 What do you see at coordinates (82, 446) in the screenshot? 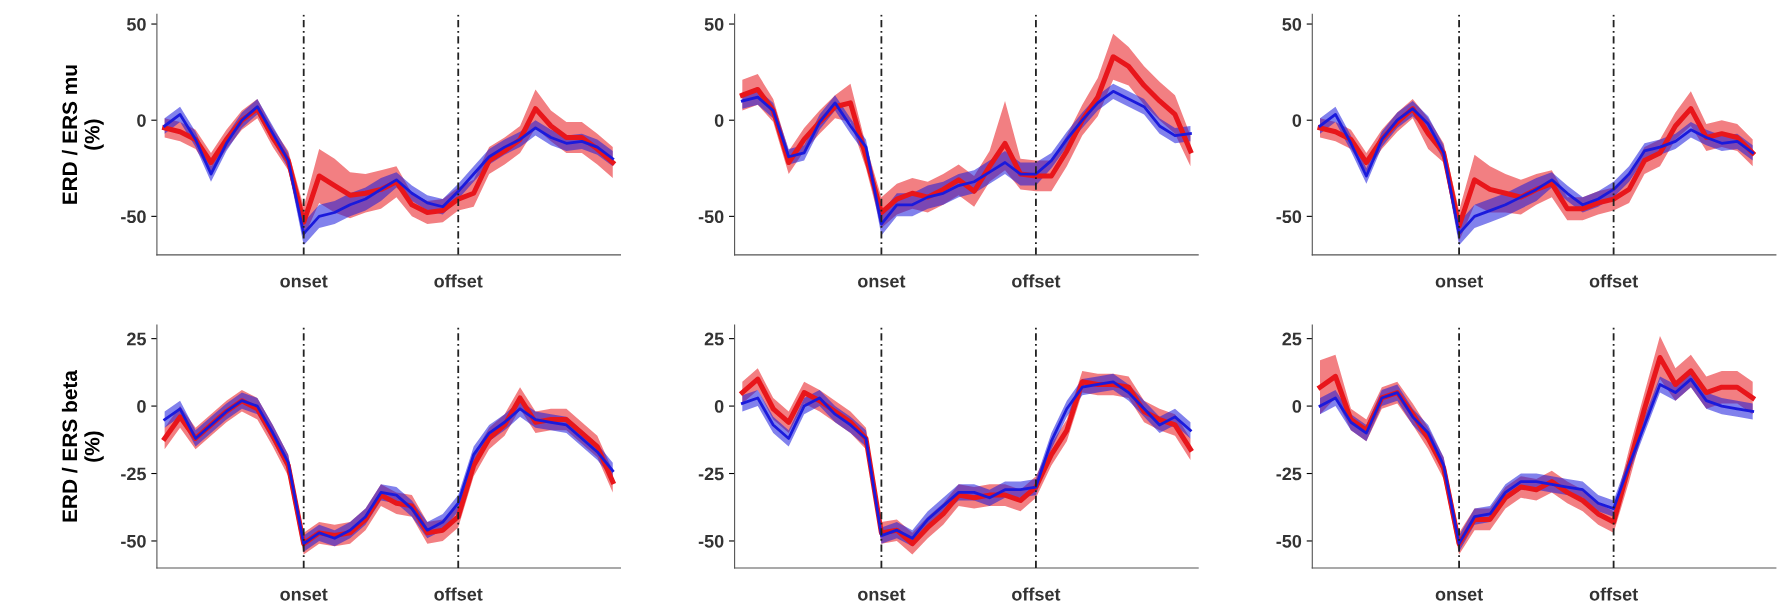
I see `y-axis-title: ERD / ERS beta (%)` at bounding box center [82, 446].